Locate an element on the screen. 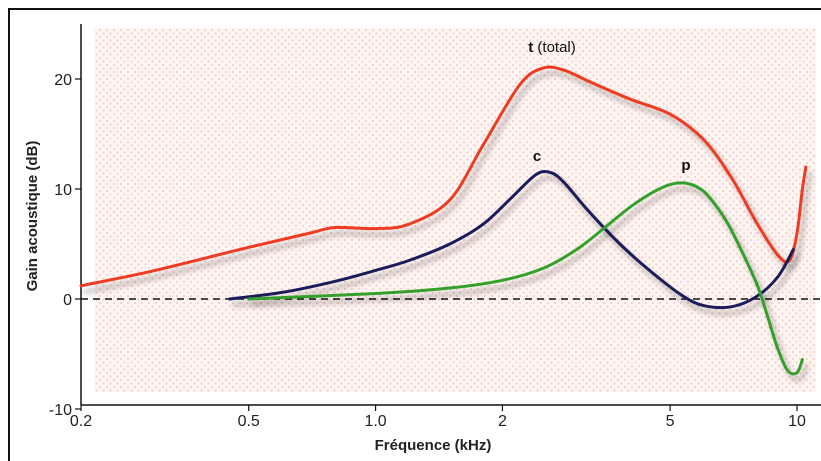  series-label-p: p is located at coordinates (685, 165).